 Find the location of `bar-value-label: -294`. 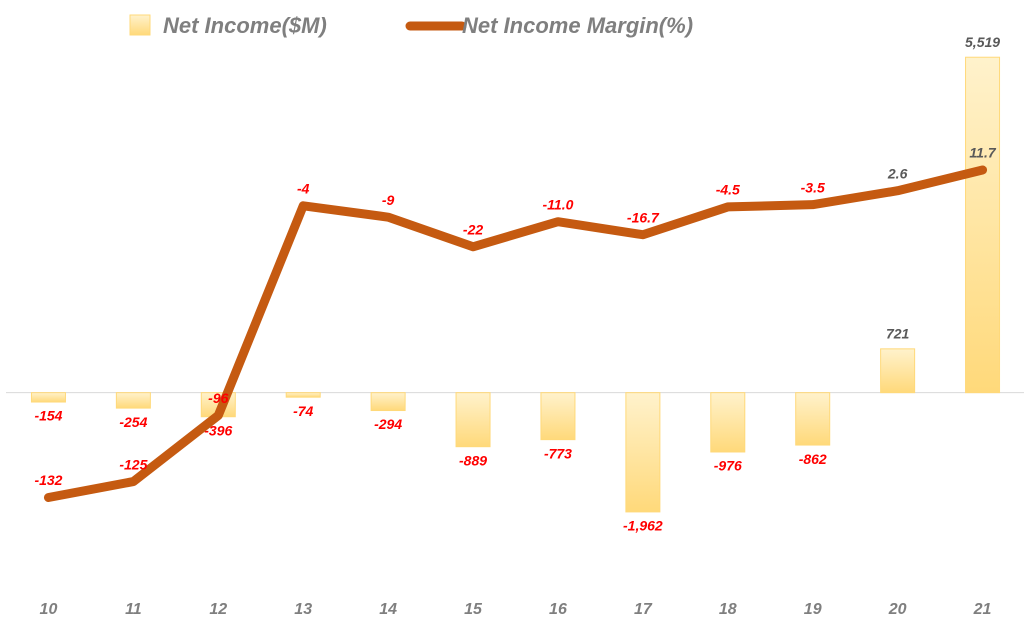

bar-value-label: -294 is located at coordinates (388, 424).